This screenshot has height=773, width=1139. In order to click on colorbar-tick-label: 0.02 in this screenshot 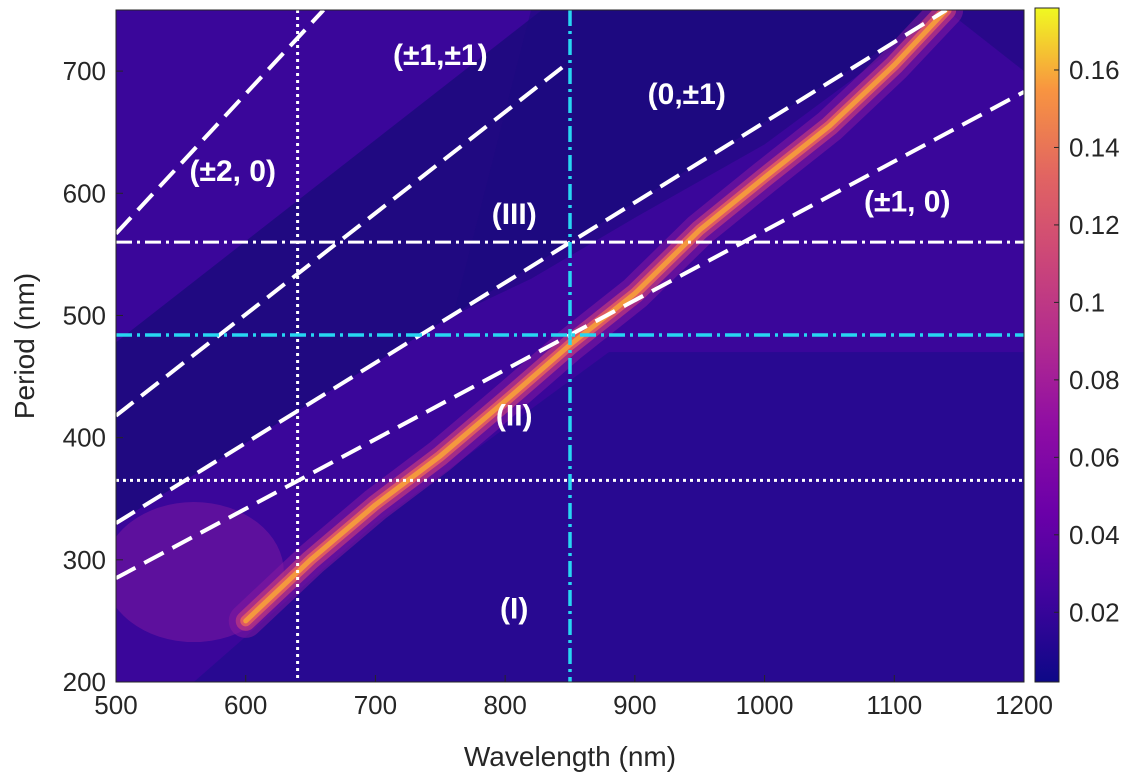, I will do `click(1094, 612)`.